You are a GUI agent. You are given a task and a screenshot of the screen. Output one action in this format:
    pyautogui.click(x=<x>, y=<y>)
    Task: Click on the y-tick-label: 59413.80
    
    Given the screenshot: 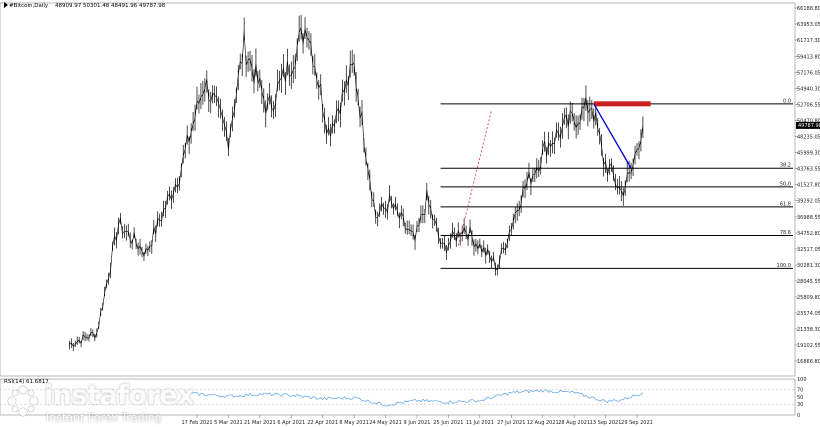 What is the action you would take?
    pyautogui.click(x=808, y=57)
    